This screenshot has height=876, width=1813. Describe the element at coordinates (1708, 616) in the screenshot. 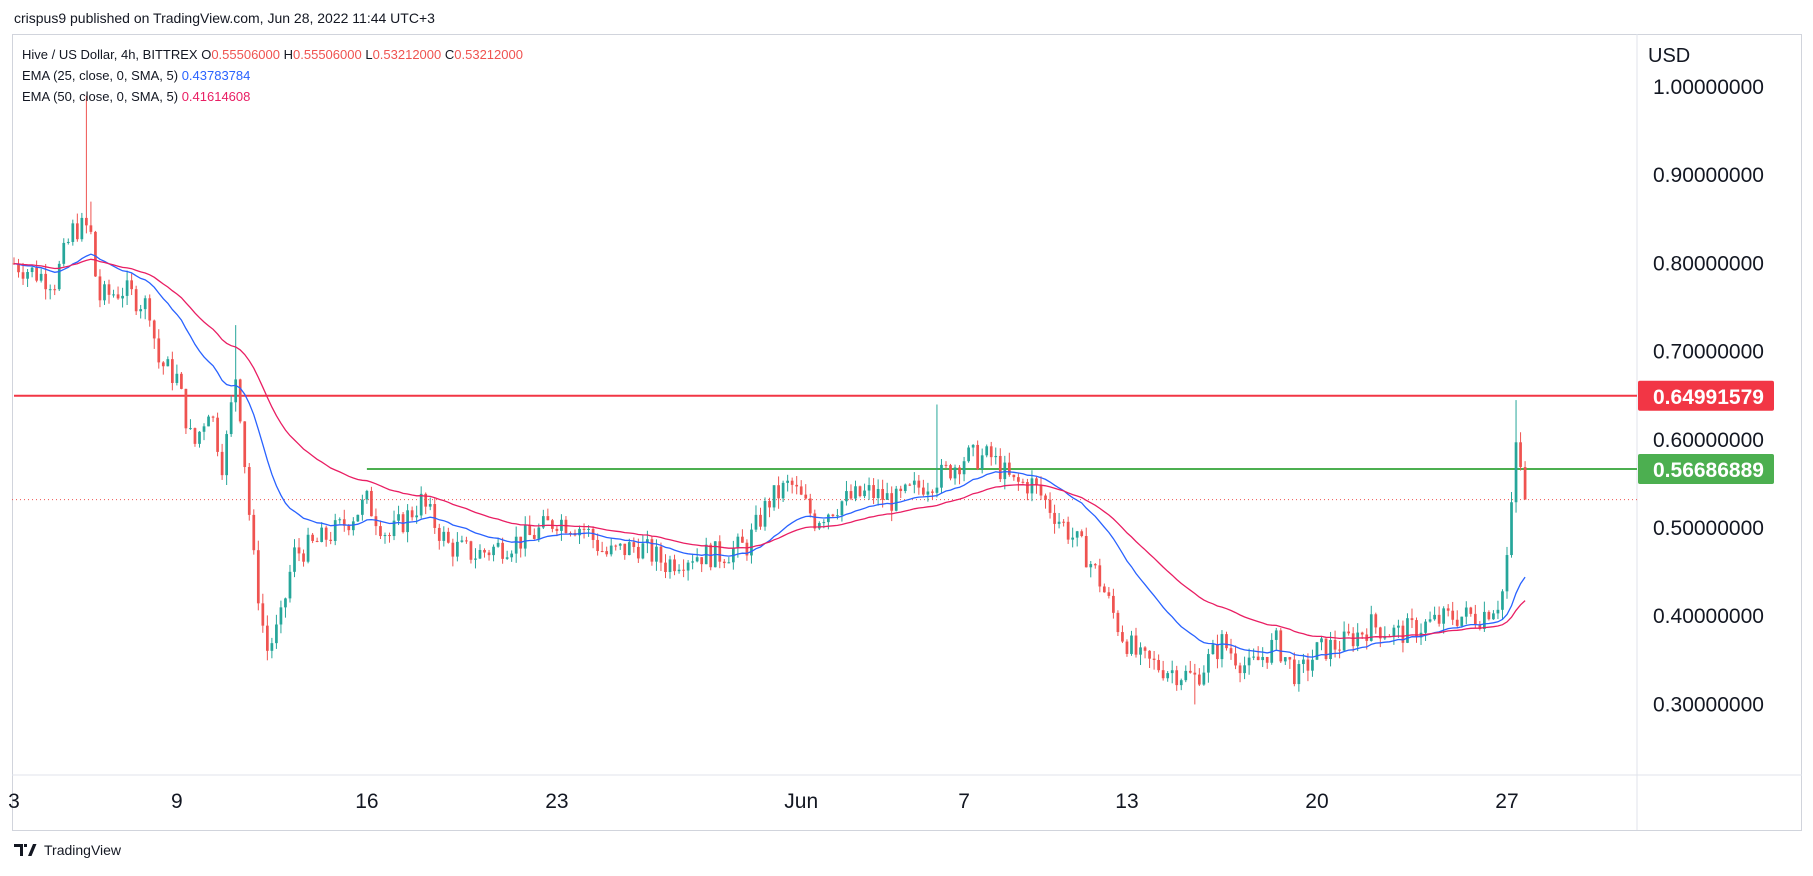

I see `y-tick-label: 0.40000000` at that location.